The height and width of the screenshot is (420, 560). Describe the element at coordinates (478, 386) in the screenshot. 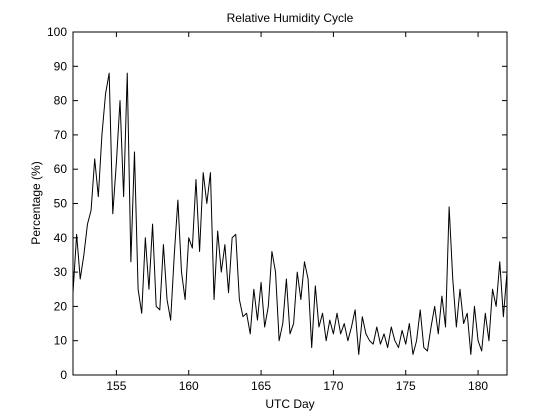

I see `x-tick-label: 180` at that location.